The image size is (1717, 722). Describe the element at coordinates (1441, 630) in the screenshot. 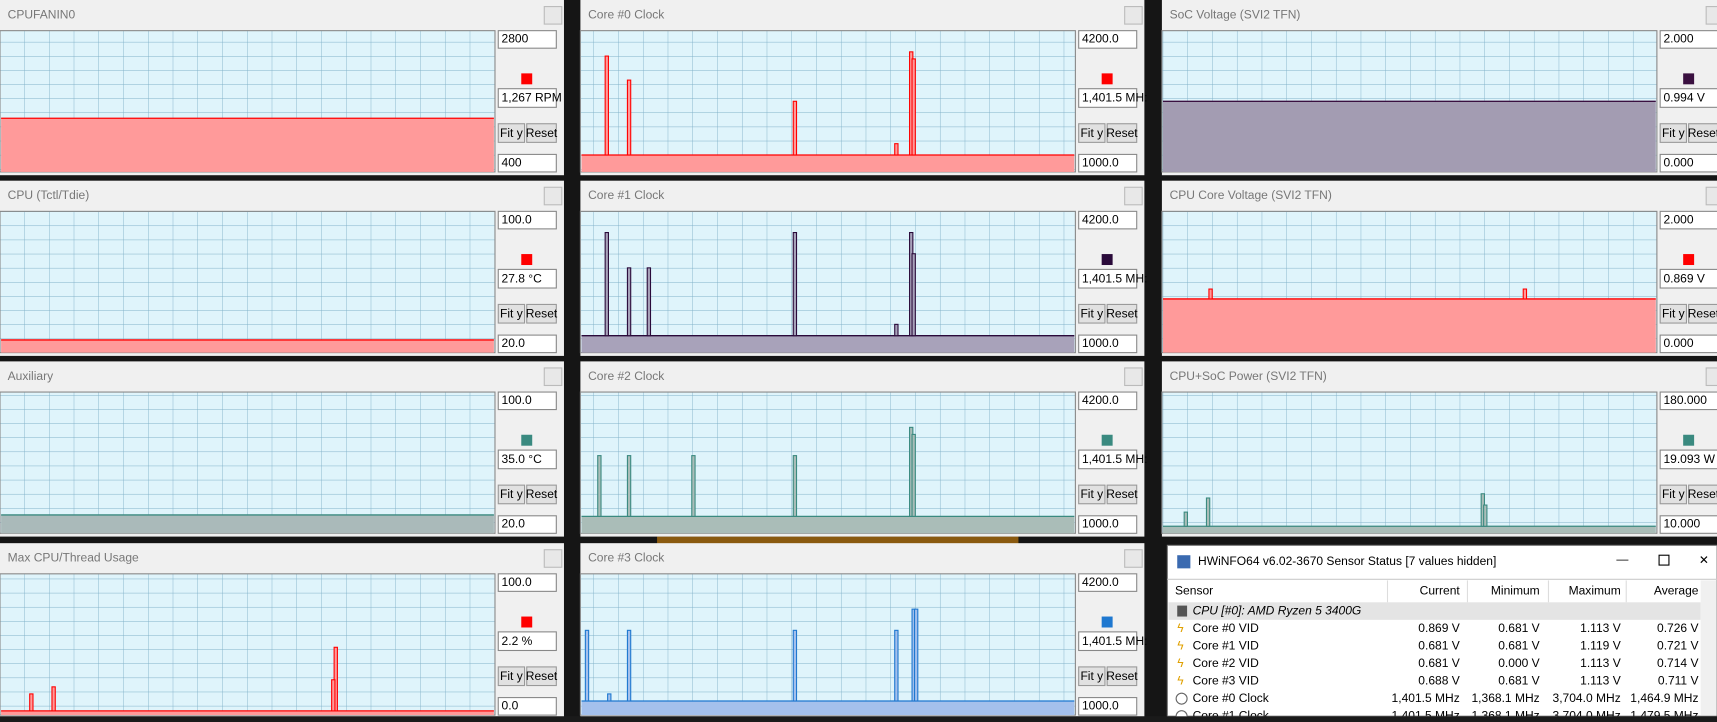

I see `window-bg` at that location.